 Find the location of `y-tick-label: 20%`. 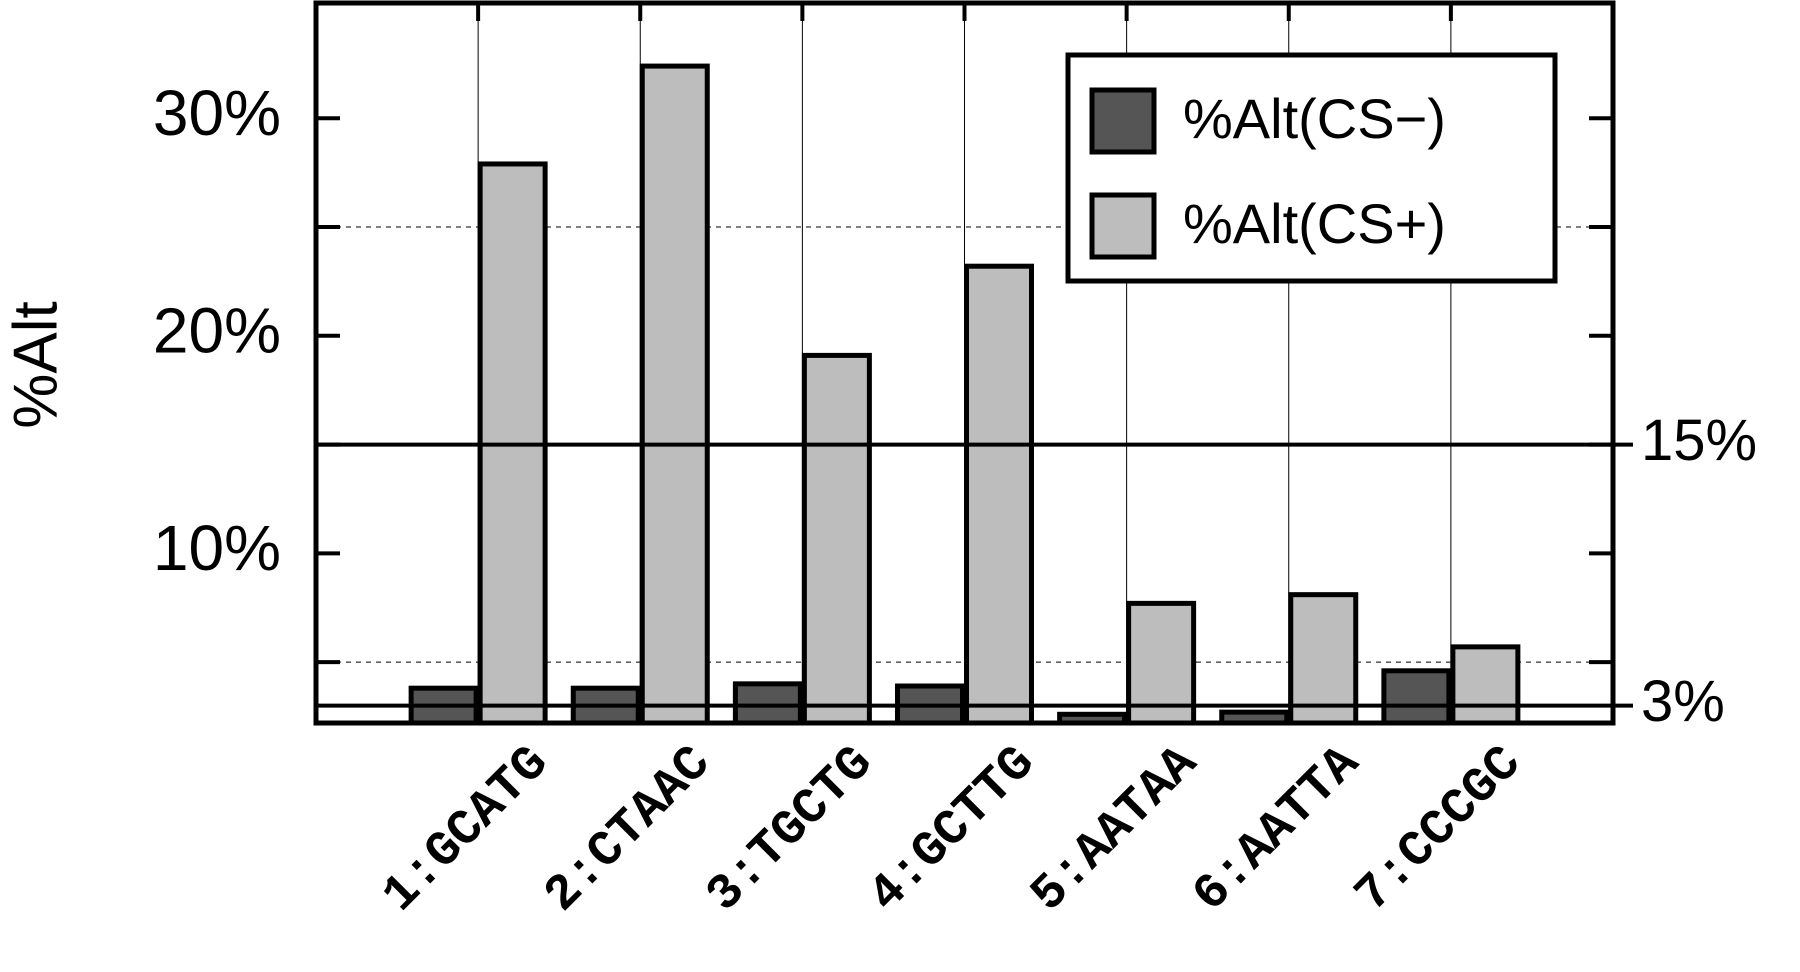

y-tick-label: 20% is located at coordinates (217, 331).